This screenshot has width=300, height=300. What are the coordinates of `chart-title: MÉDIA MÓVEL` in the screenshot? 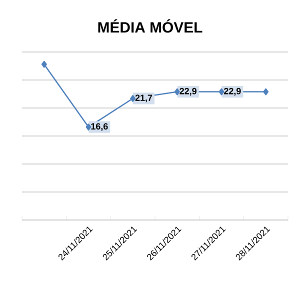 It's located at (150, 26).